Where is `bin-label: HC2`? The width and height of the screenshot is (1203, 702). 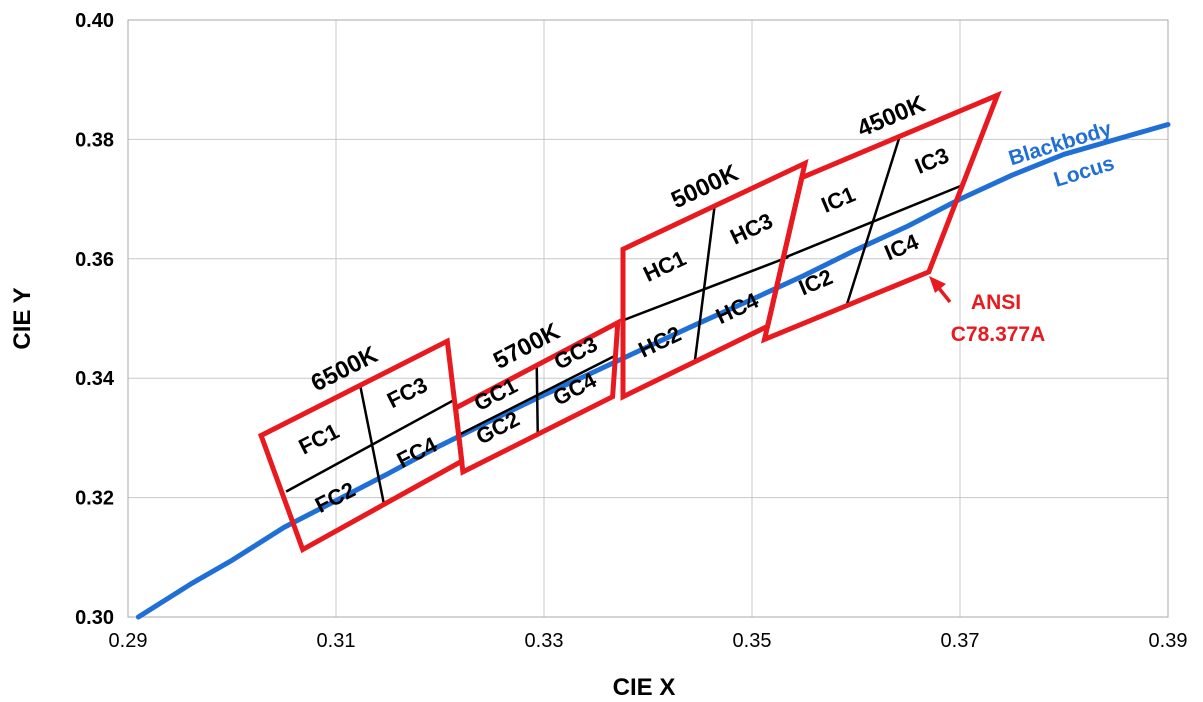
bin-label: HC2 is located at coordinates (659, 341).